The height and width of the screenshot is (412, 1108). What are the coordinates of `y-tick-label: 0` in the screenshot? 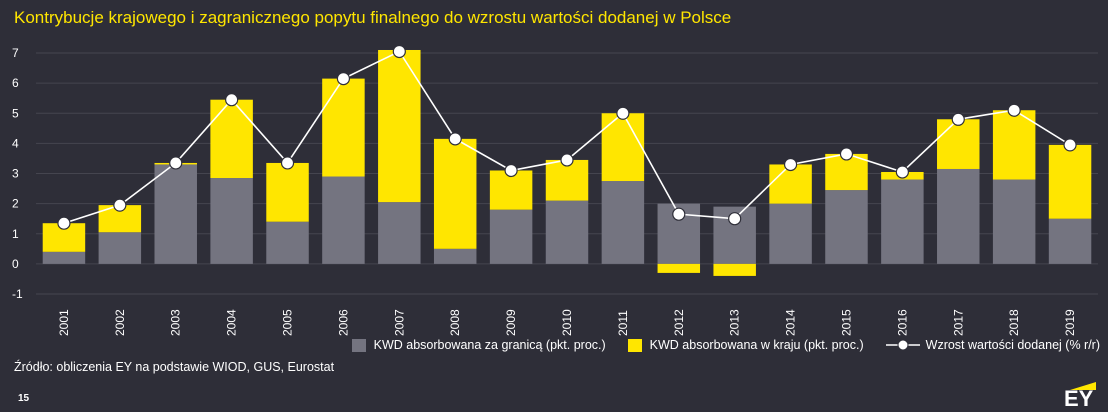 It's located at (15, 264).